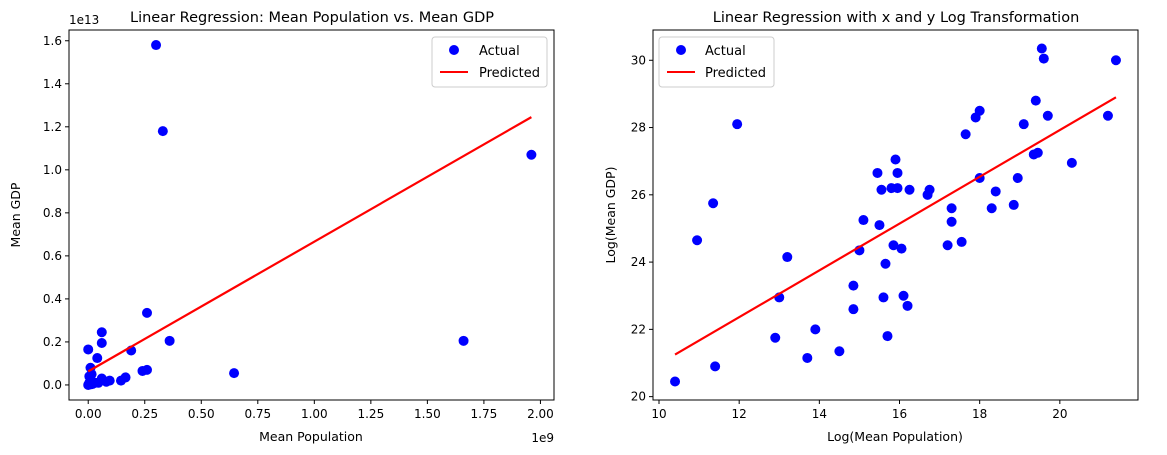 The width and height of the screenshot is (1167, 455). I want to click on chart-right-legend-actual-label: Actual, so click(725, 51).